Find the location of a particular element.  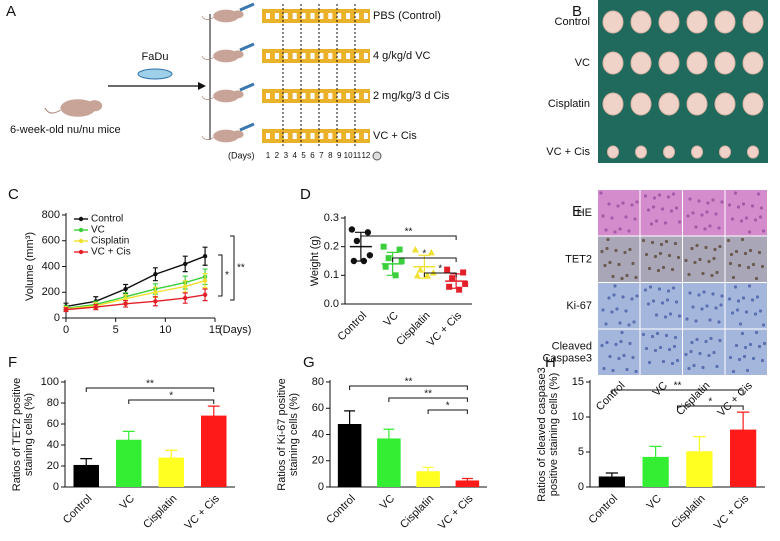

y-axis-label: staining cells (%) is located at coordinates (29, 434).